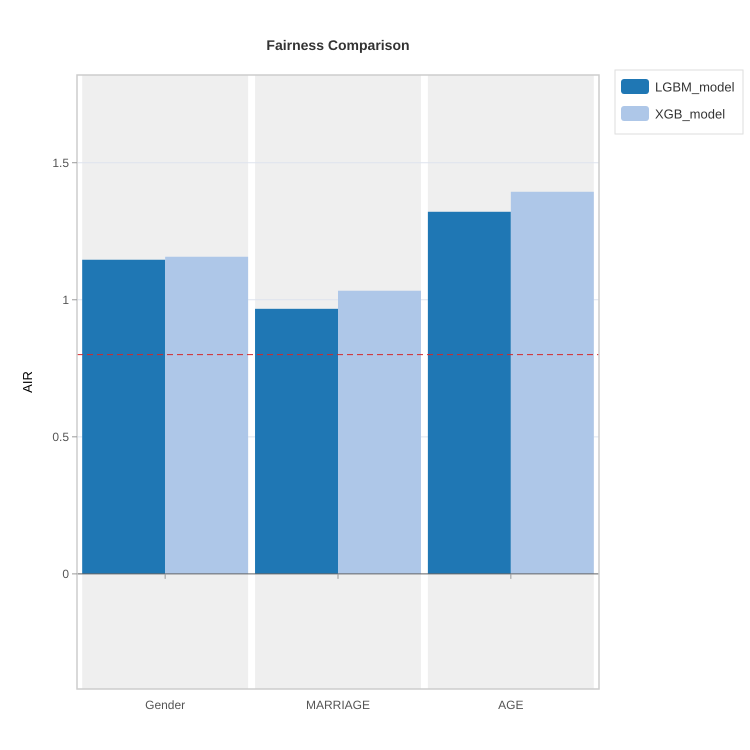 The width and height of the screenshot is (750, 750). Describe the element at coordinates (690, 114) in the screenshot. I see `legend-label: XGB_model` at that location.